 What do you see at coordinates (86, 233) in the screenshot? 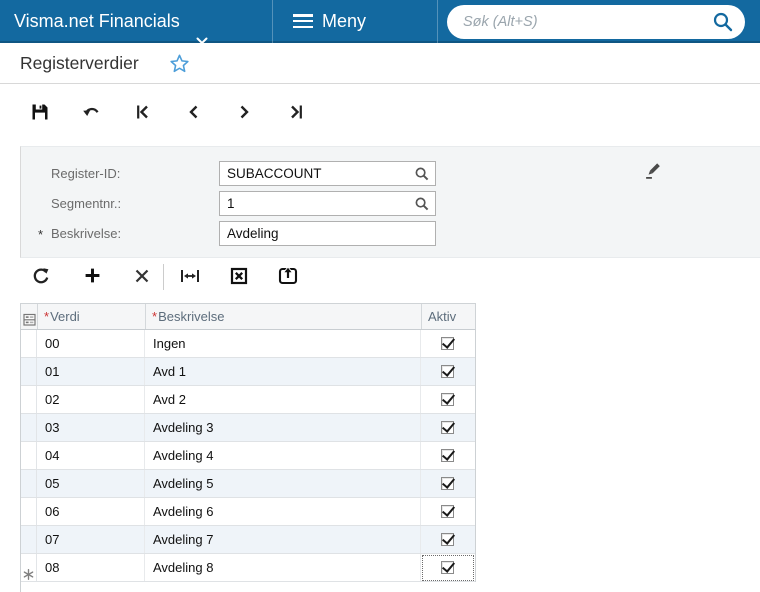
I see `description-label: Beskrivelse:` at bounding box center [86, 233].